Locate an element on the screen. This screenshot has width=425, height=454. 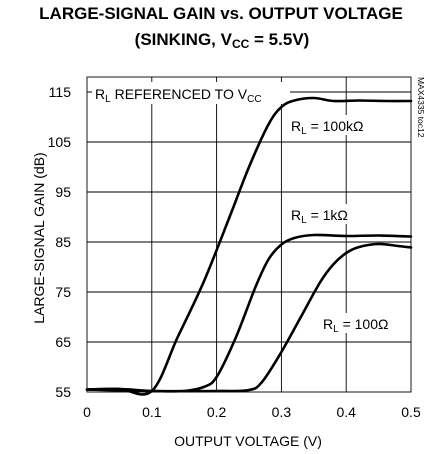
x-tick-label: 0 is located at coordinates (87, 412).